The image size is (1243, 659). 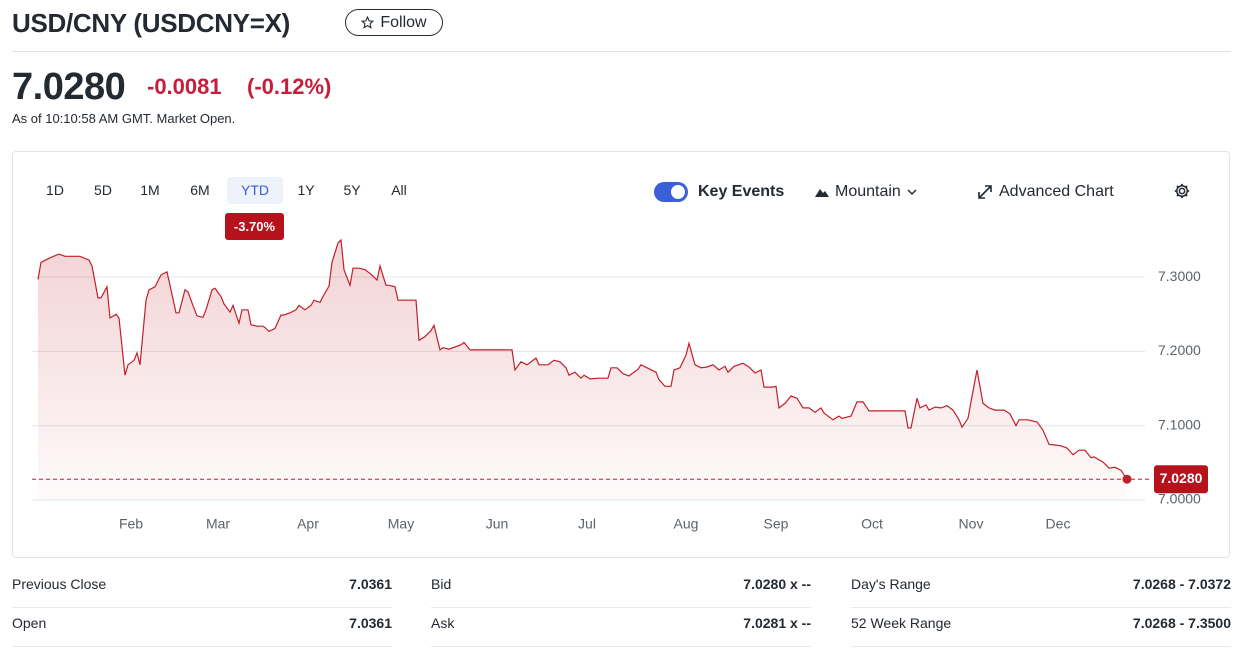 I want to click on range-change-badge: -3.70%, so click(x=254, y=226).